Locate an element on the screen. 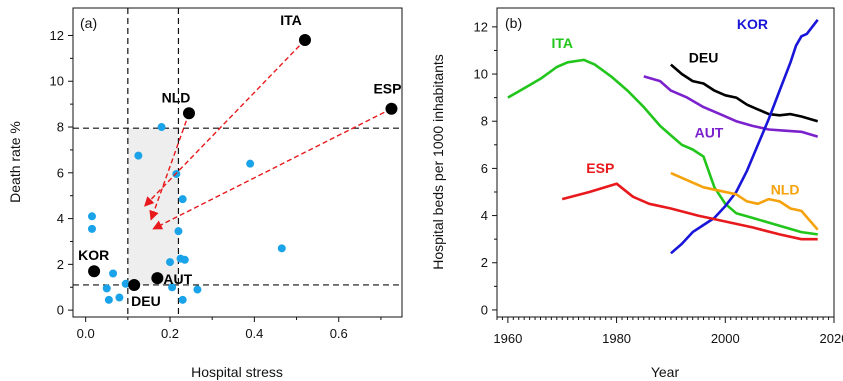 This screenshot has height=381, width=843. panel-a-x-axis-label: Hospital stress is located at coordinates (237, 372).